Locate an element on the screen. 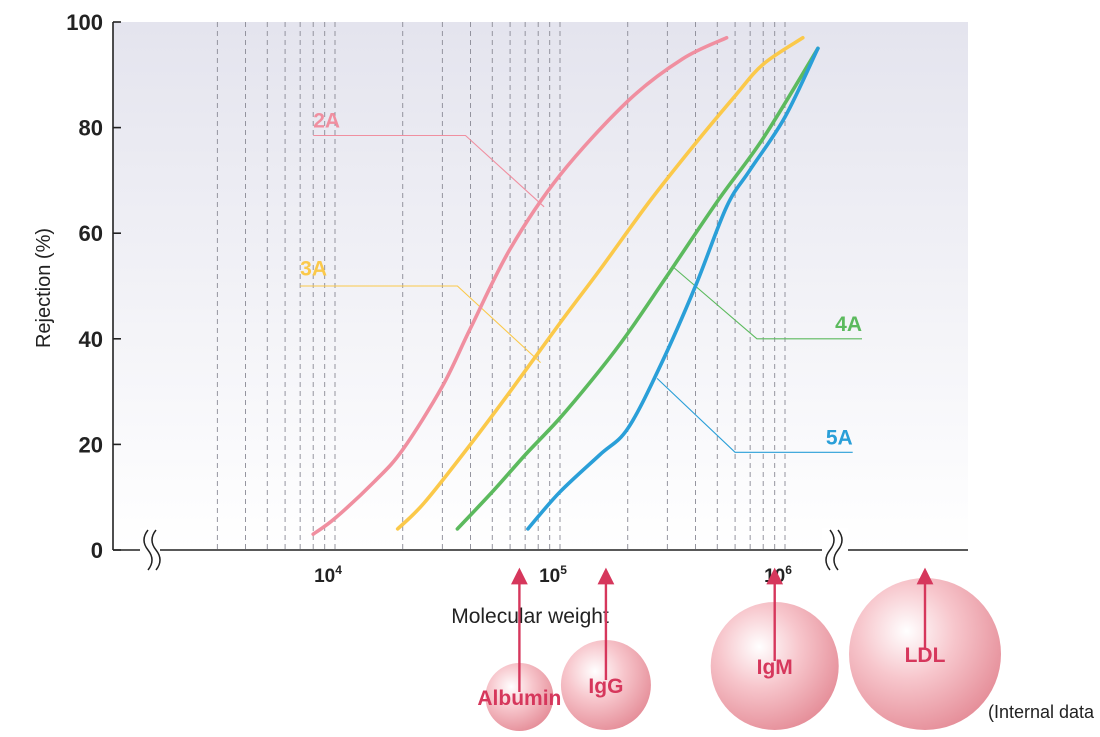 The image size is (1100, 737). leader-line-4a is located at coordinates (767, 303).